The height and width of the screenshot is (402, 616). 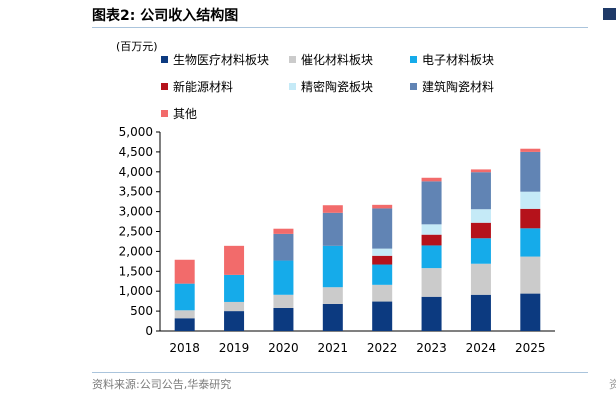 What do you see at coordinates (337, 86) in the screenshot?
I see `legend-label: 精密陶瓷板块` at bounding box center [337, 86].